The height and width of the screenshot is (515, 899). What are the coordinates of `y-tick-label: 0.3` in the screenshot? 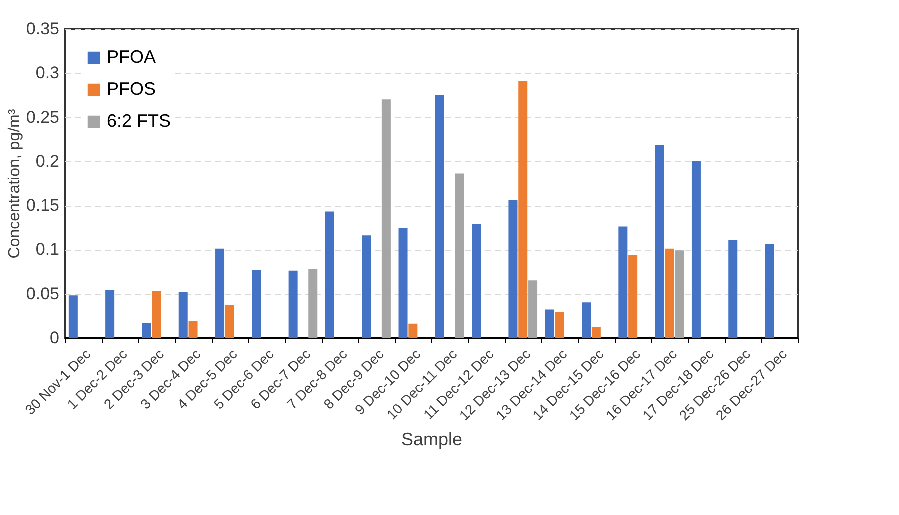 It's located at (48, 73).